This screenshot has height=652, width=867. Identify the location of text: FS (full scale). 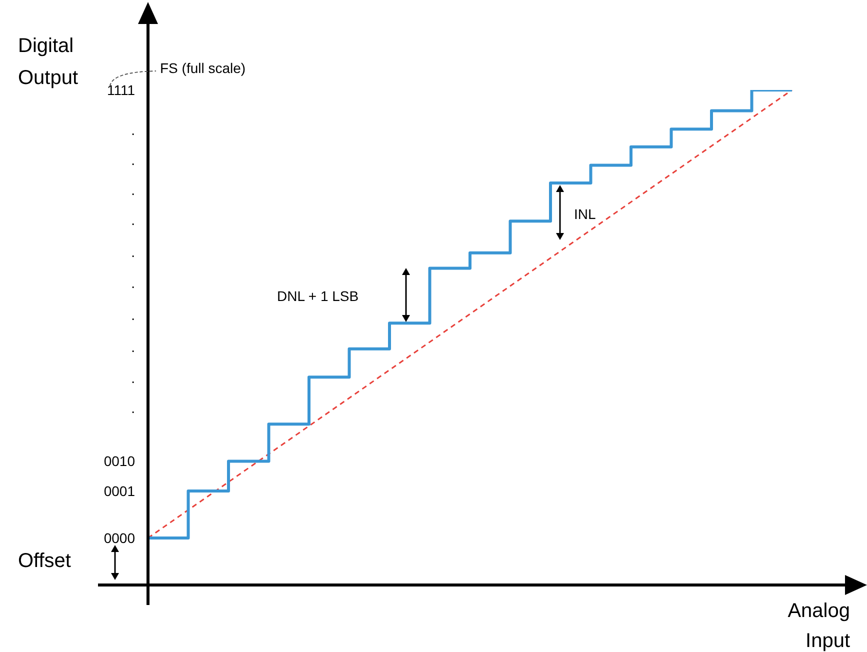
(203, 68).